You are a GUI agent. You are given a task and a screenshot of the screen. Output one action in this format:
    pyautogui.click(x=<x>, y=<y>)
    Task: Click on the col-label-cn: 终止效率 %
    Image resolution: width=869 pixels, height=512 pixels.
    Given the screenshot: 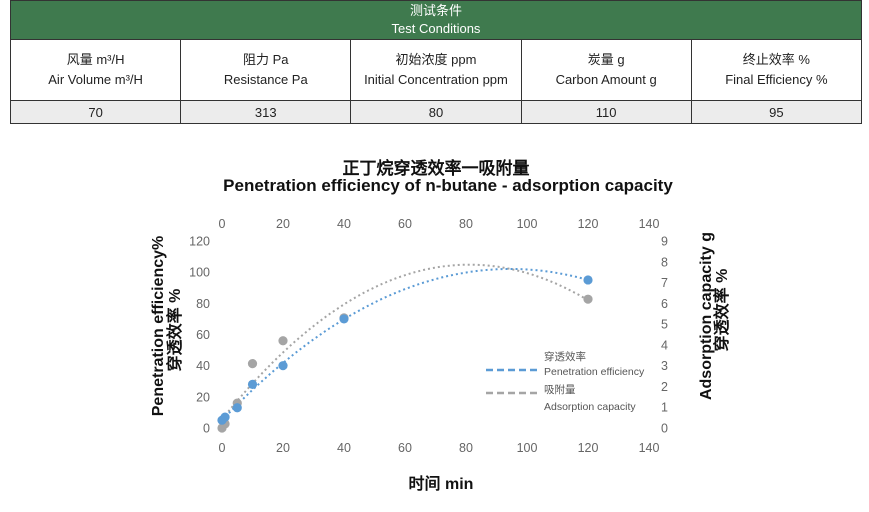 What is the action you would take?
    pyautogui.click(x=776, y=59)
    